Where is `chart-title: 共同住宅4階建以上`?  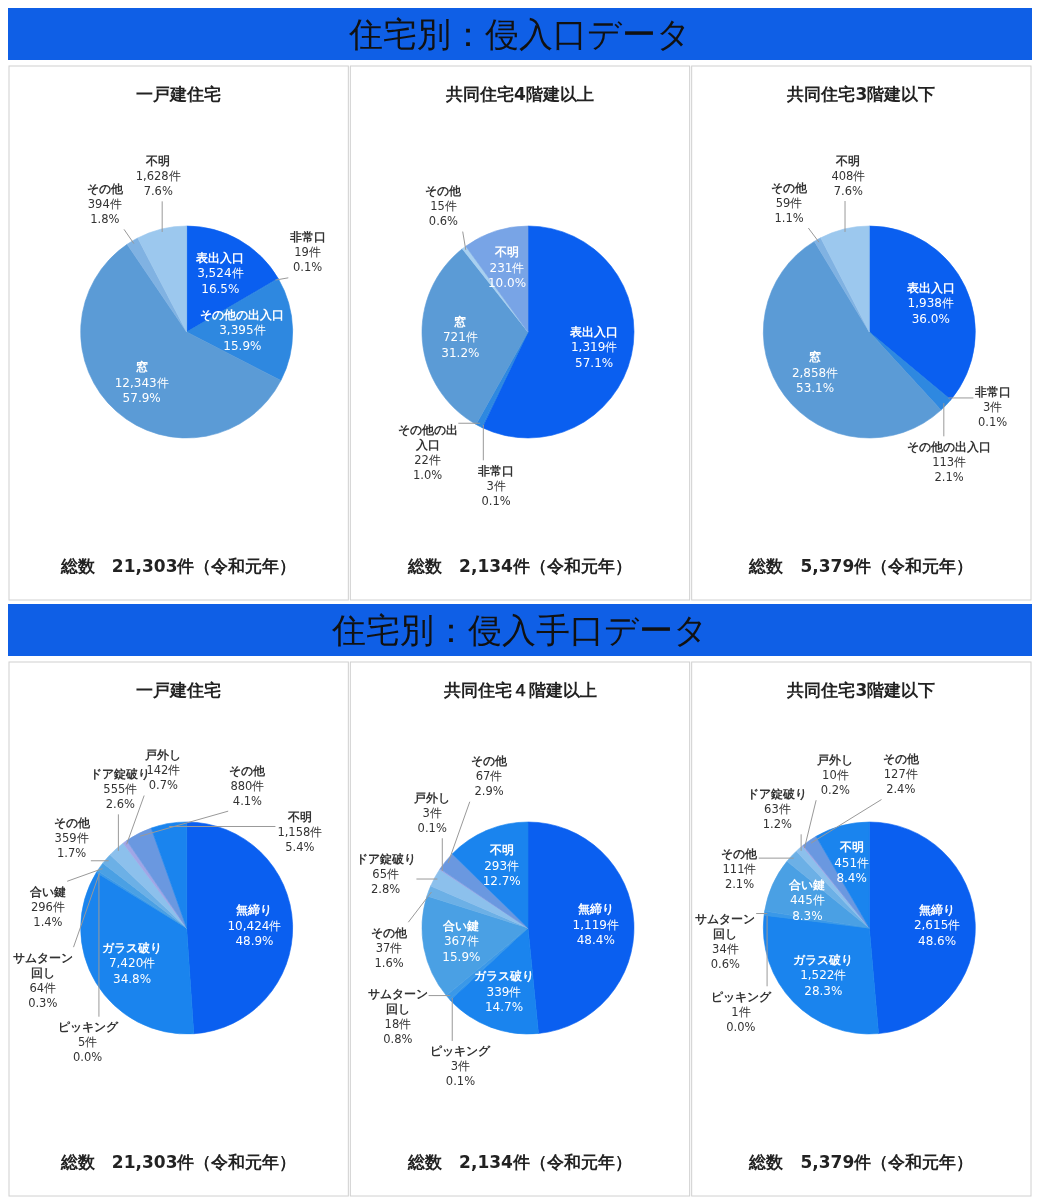
chart-title: 共同住宅4階建以上 is located at coordinates (519, 94).